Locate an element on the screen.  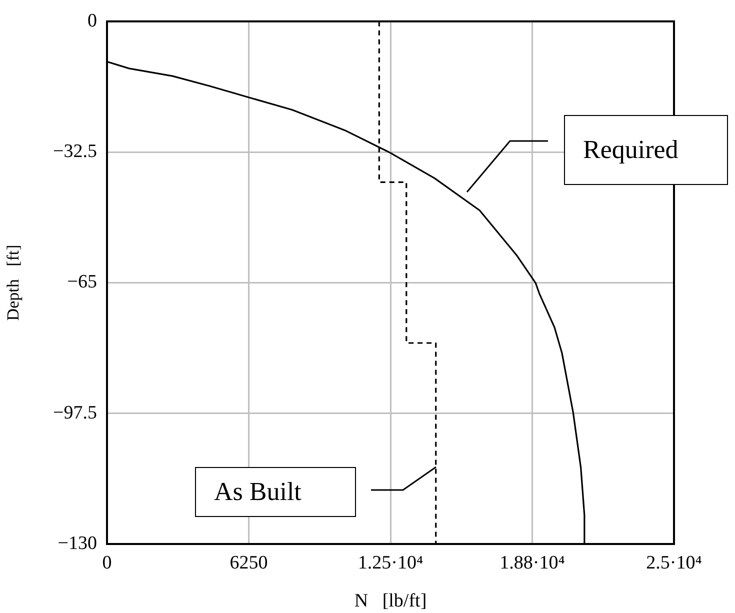
y-tick-label: −65 is located at coordinates (82, 282).